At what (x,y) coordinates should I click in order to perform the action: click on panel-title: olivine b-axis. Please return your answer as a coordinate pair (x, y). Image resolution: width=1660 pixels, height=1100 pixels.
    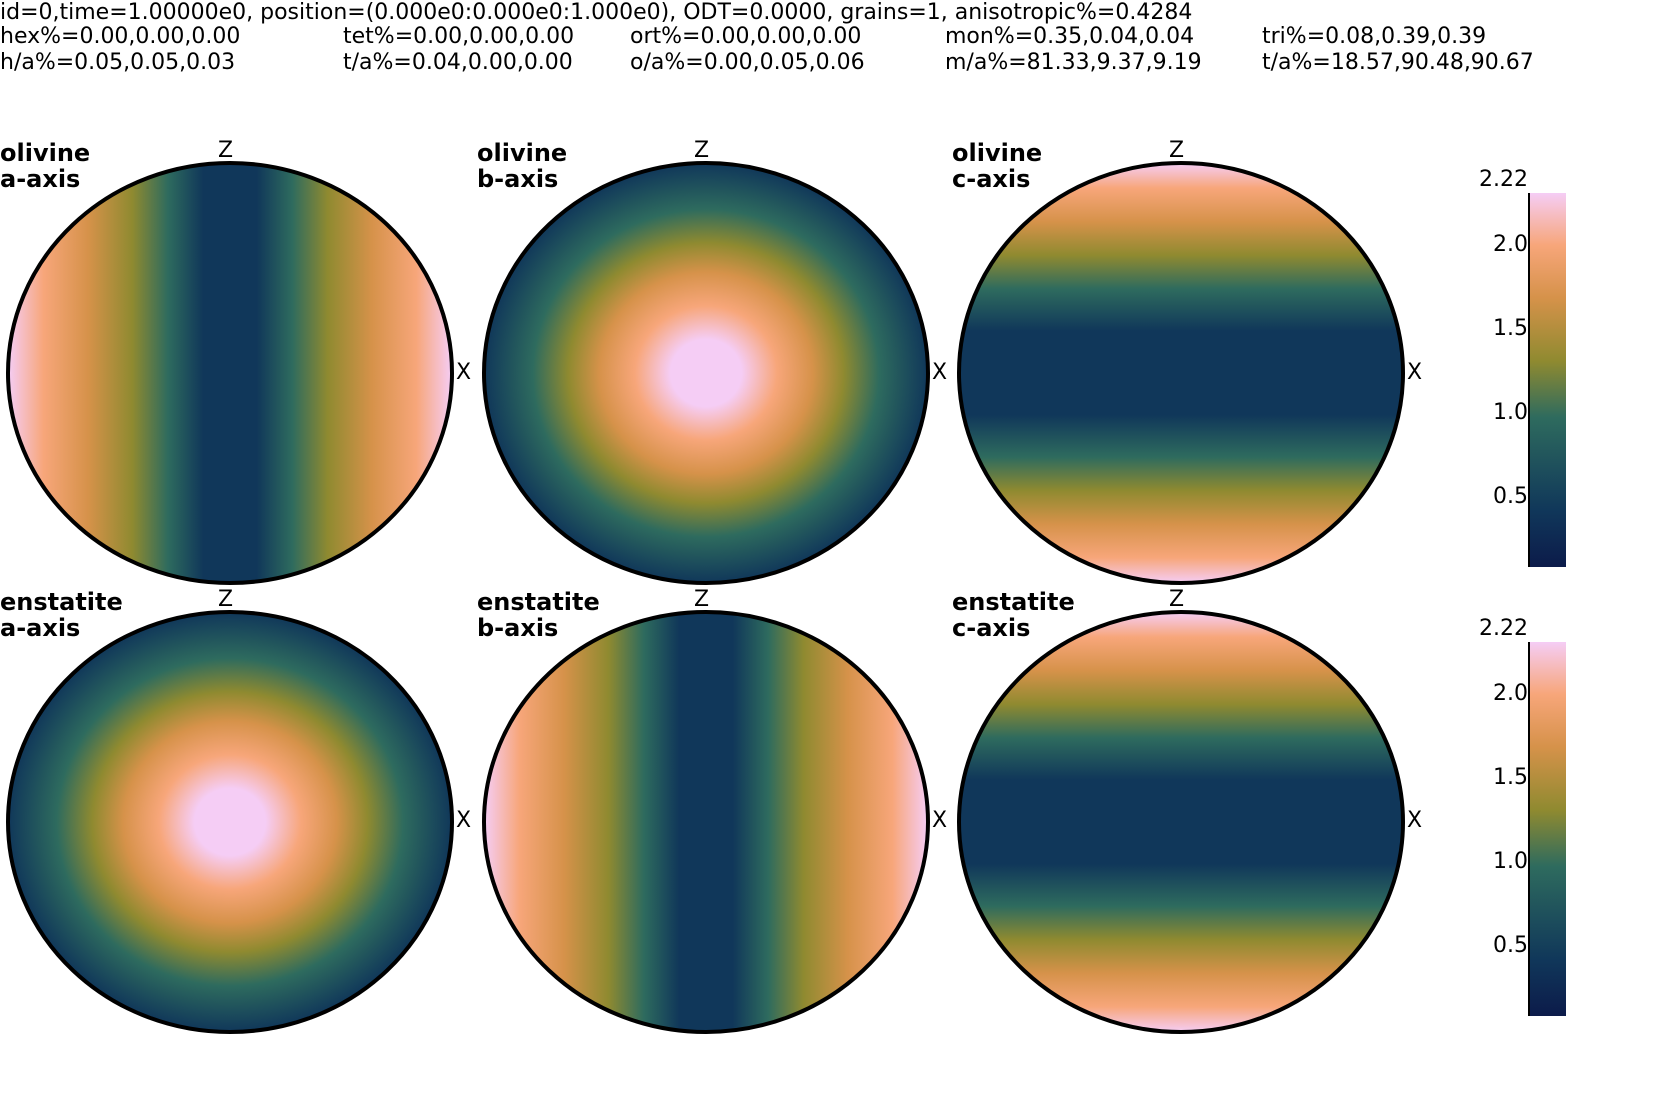
    Looking at the image, I should click on (522, 166).